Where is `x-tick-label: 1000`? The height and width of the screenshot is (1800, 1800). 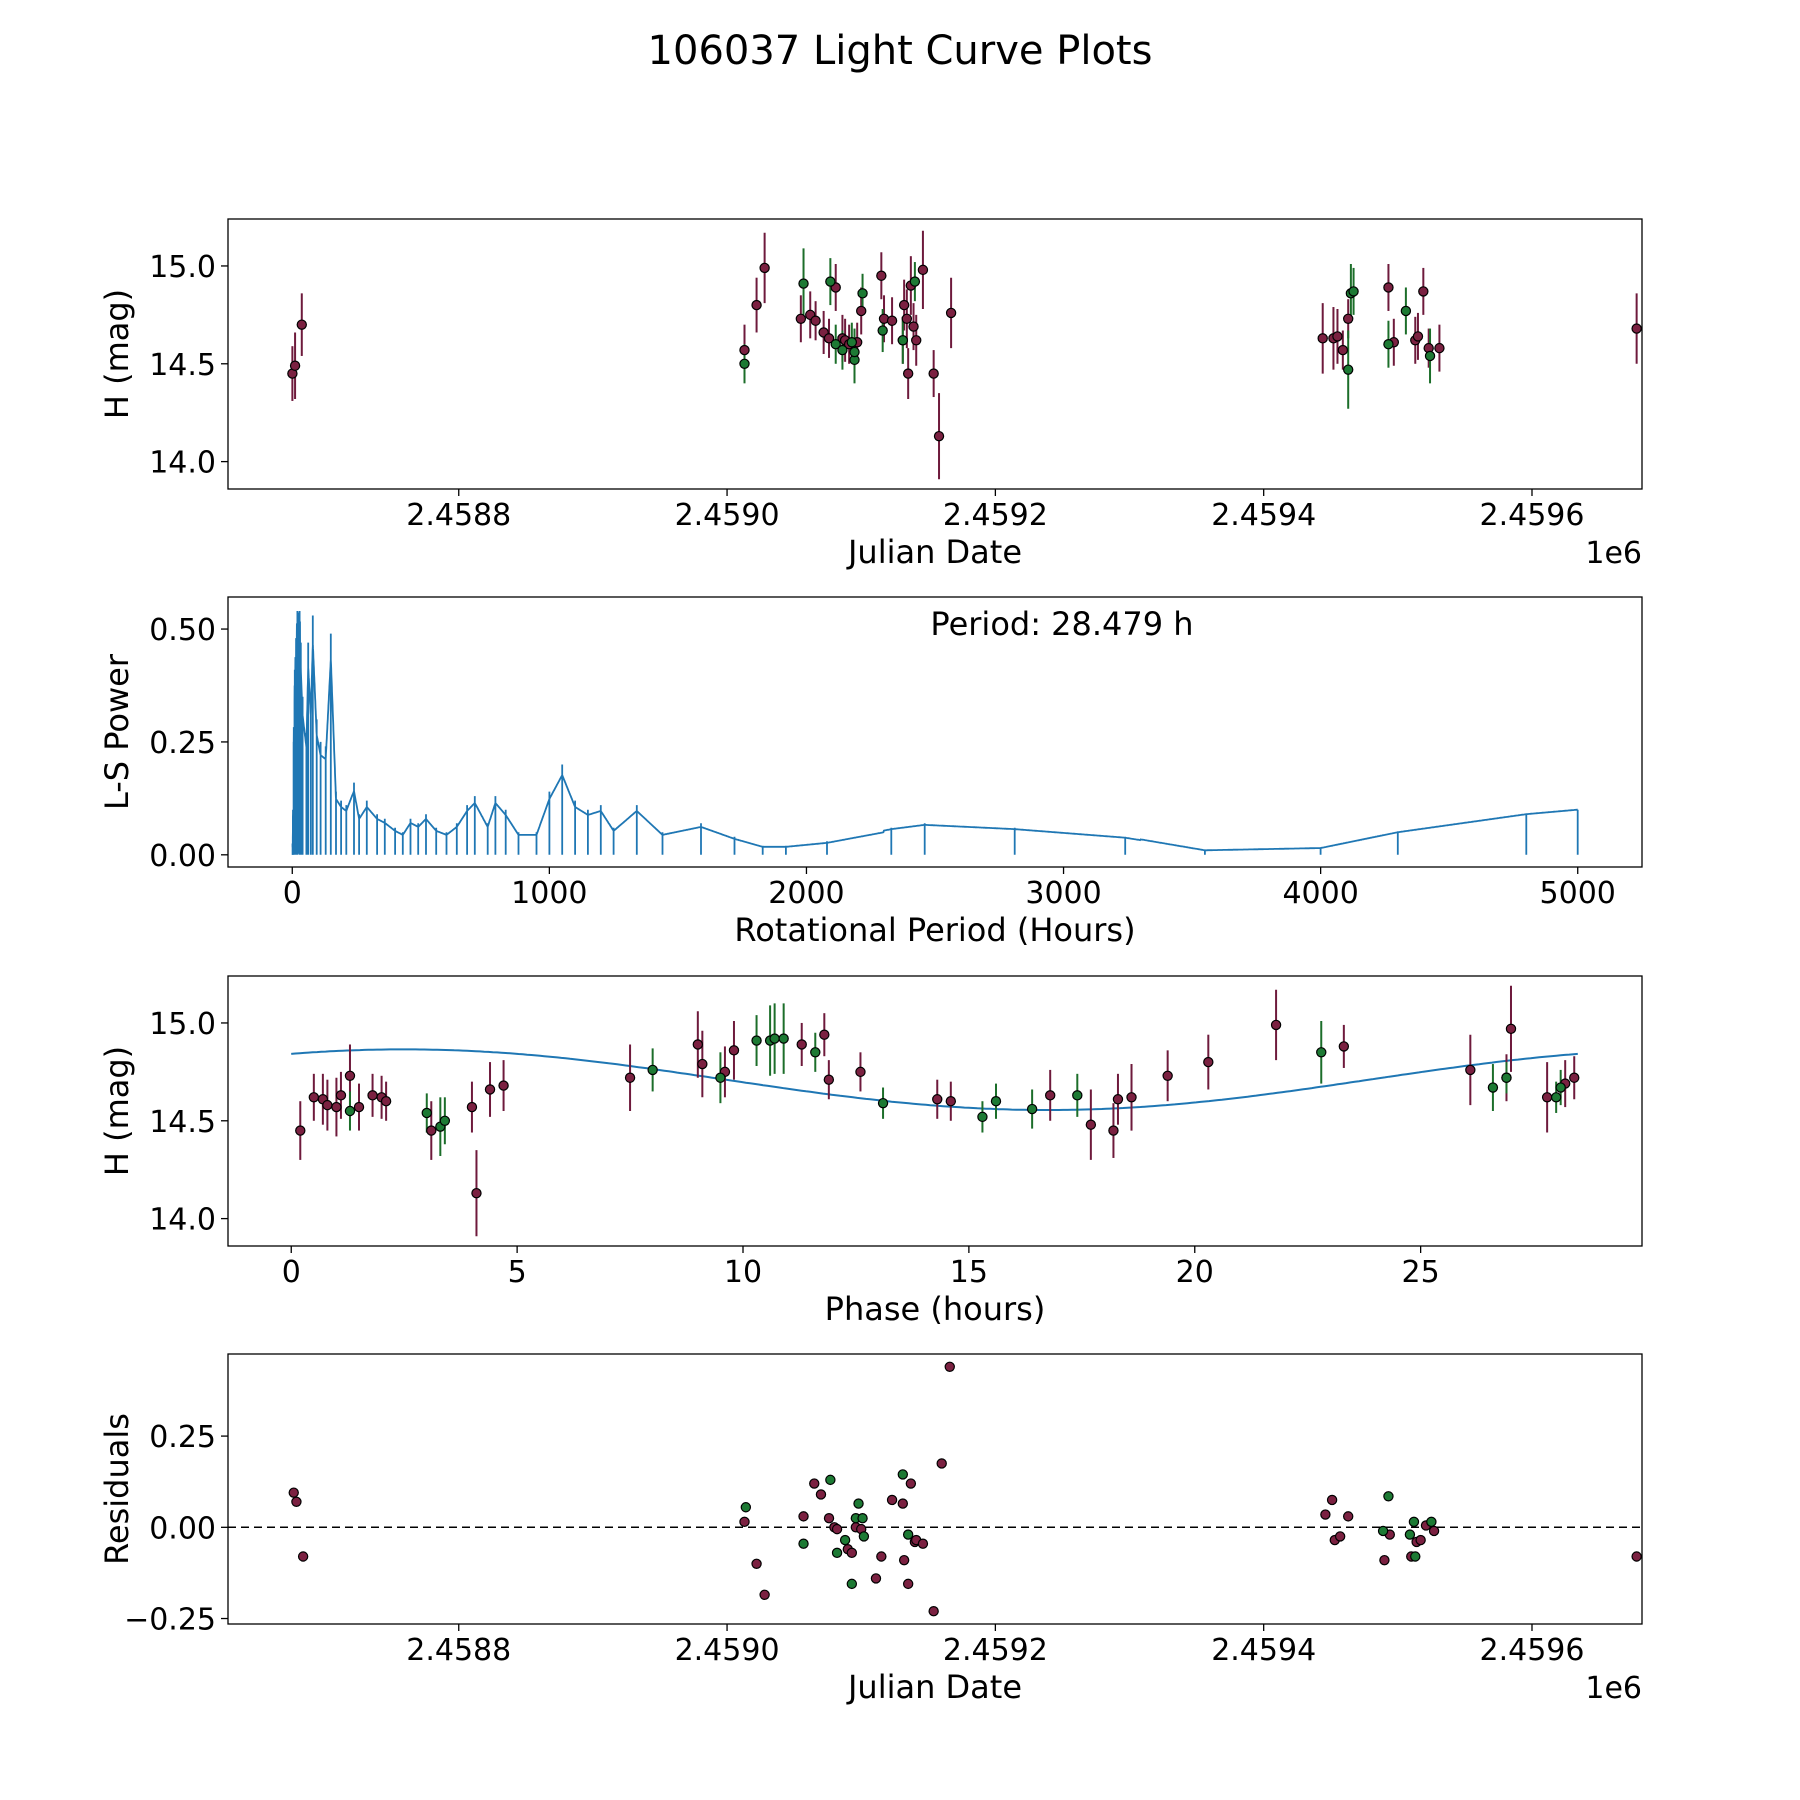 x-tick-label: 1000 is located at coordinates (549, 893).